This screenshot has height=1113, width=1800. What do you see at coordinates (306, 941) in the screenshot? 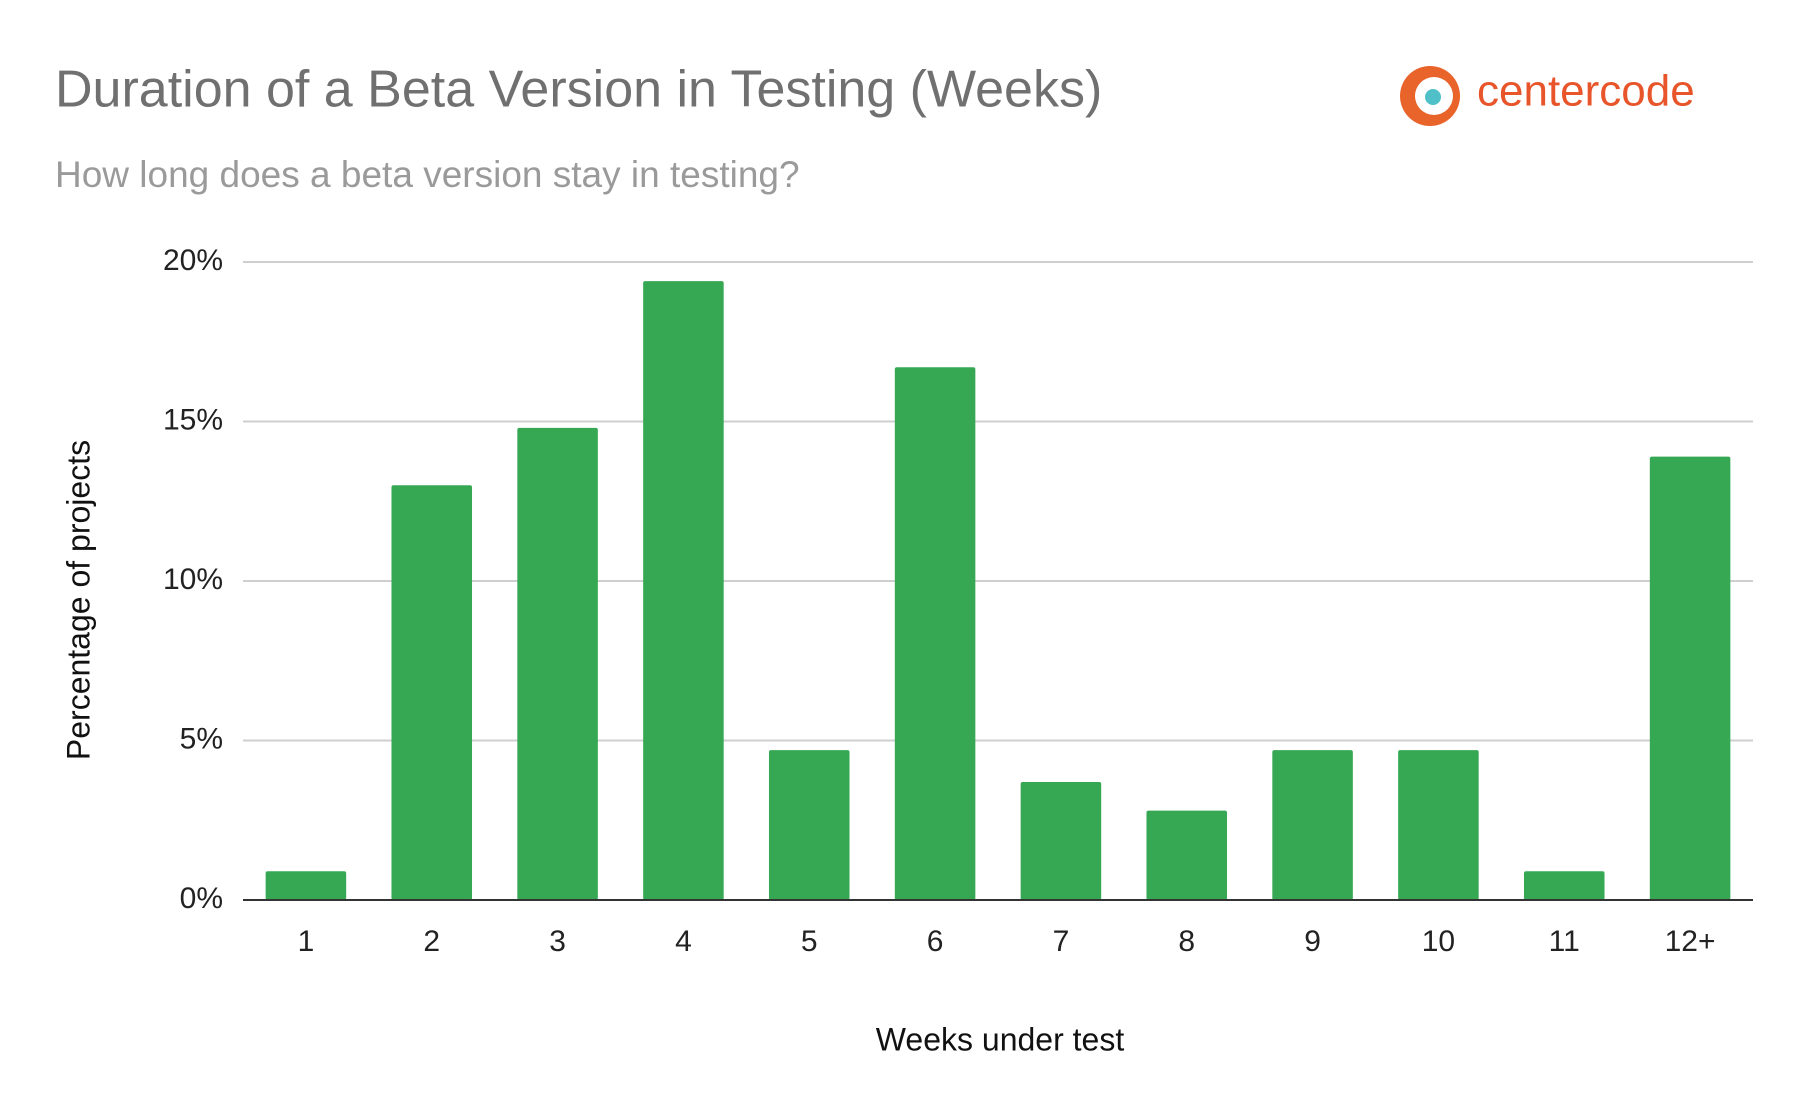
I see `x-tick-label: 1` at bounding box center [306, 941].